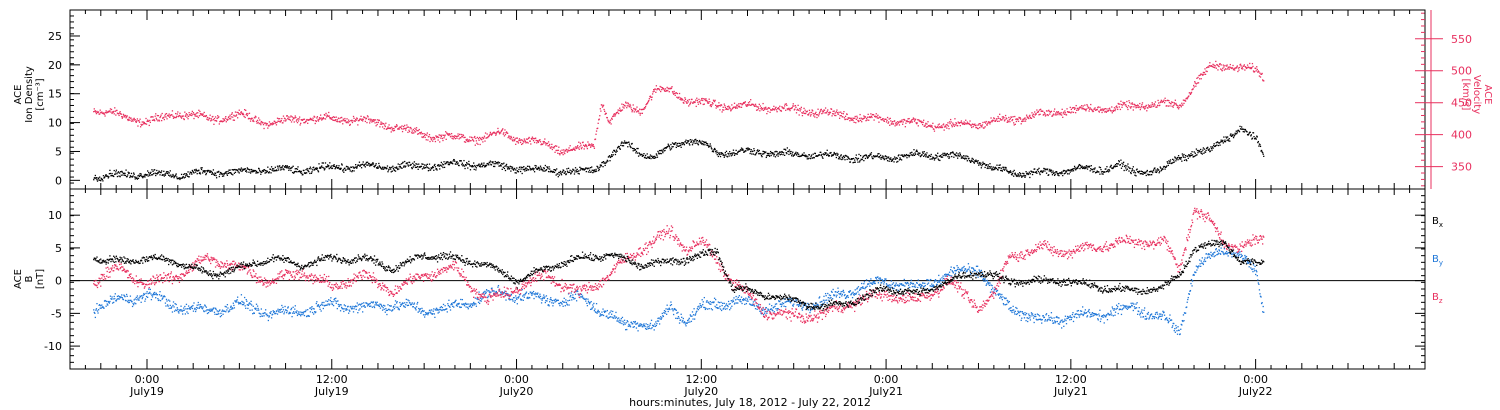  Describe the element at coordinates (679, 153) in the screenshot. I see `density-series` at that location.